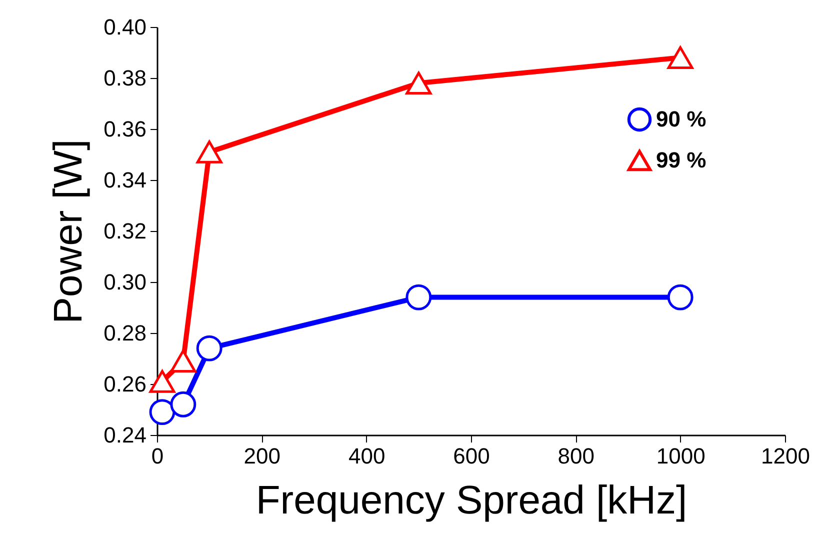 The width and height of the screenshot is (823, 553). Describe the element at coordinates (471, 456) in the screenshot. I see `x-tick-label: 600` at that location.